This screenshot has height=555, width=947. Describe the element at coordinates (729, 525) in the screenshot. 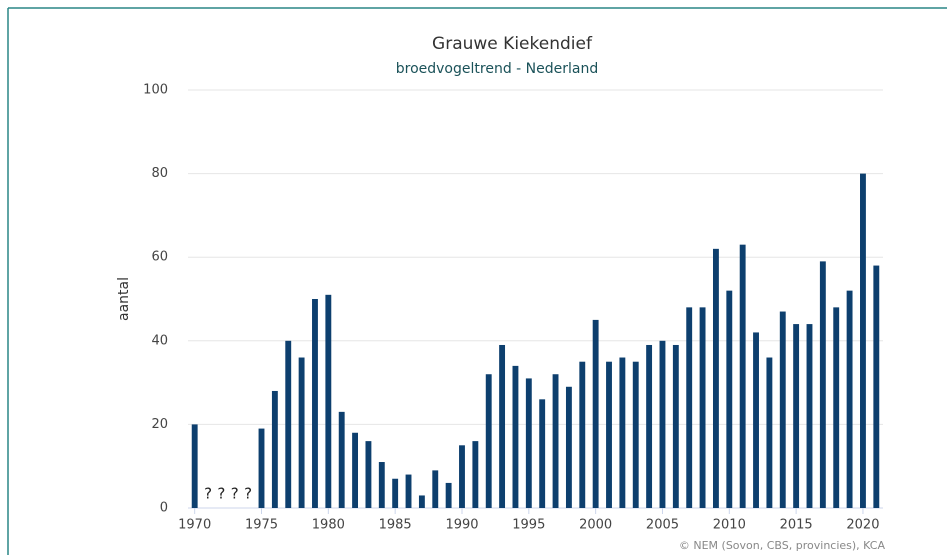

I see `x-tick-label: 2010` at that location.